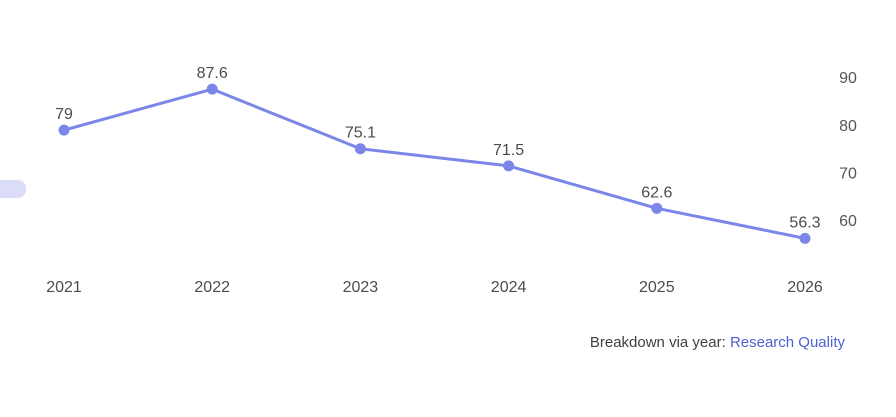 Image resolution: width=896 pixels, height=417 pixels. What do you see at coordinates (508, 150) in the screenshot?
I see `data-point-label: 71.5` at bounding box center [508, 150].